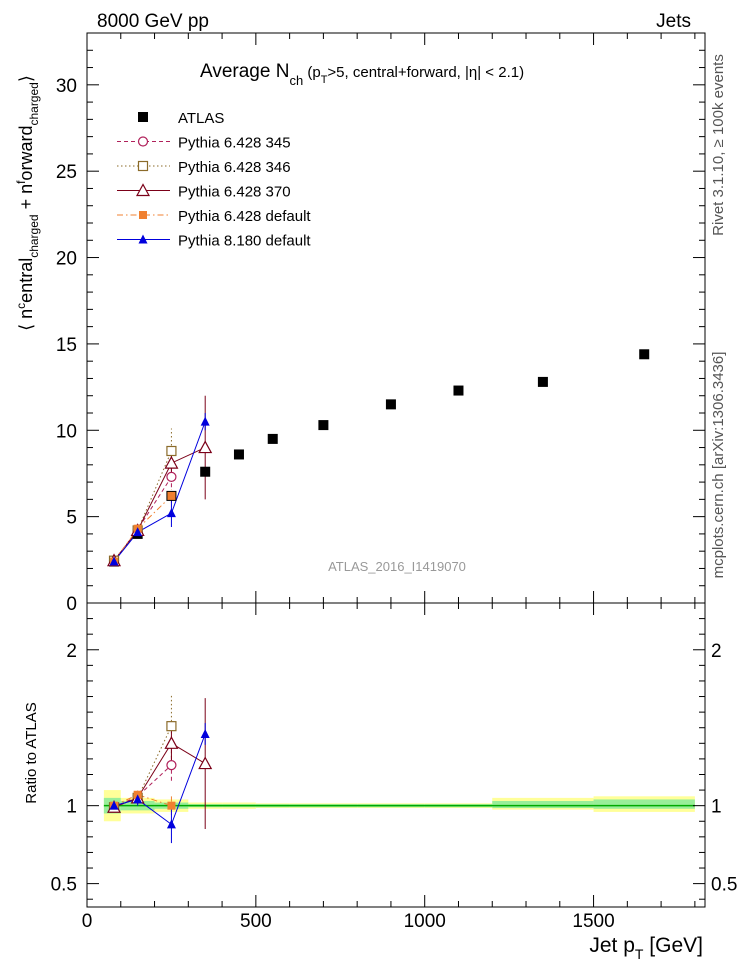 This screenshot has width=746, height=972. What do you see at coordinates (159, 775) in the screenshot?
I see `ratio-line-p370` at bounding box center [159, 775].